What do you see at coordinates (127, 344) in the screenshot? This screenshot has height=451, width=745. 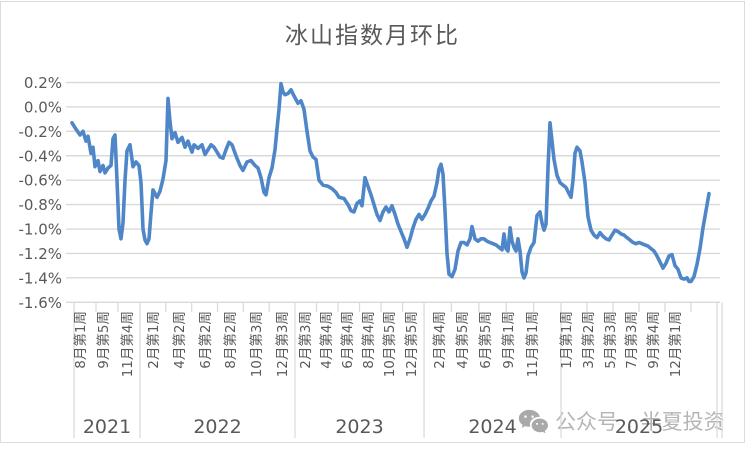 I see `x-tick-label: 11月第4周` at bounding box center [127, 344].